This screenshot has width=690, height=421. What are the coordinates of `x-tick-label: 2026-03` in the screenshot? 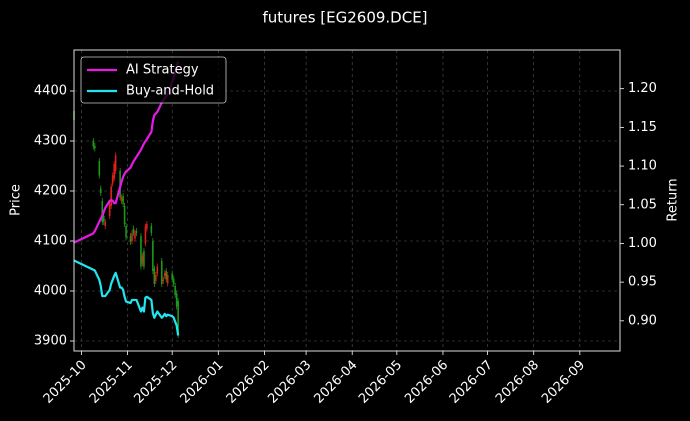 It's located at (289, 382).